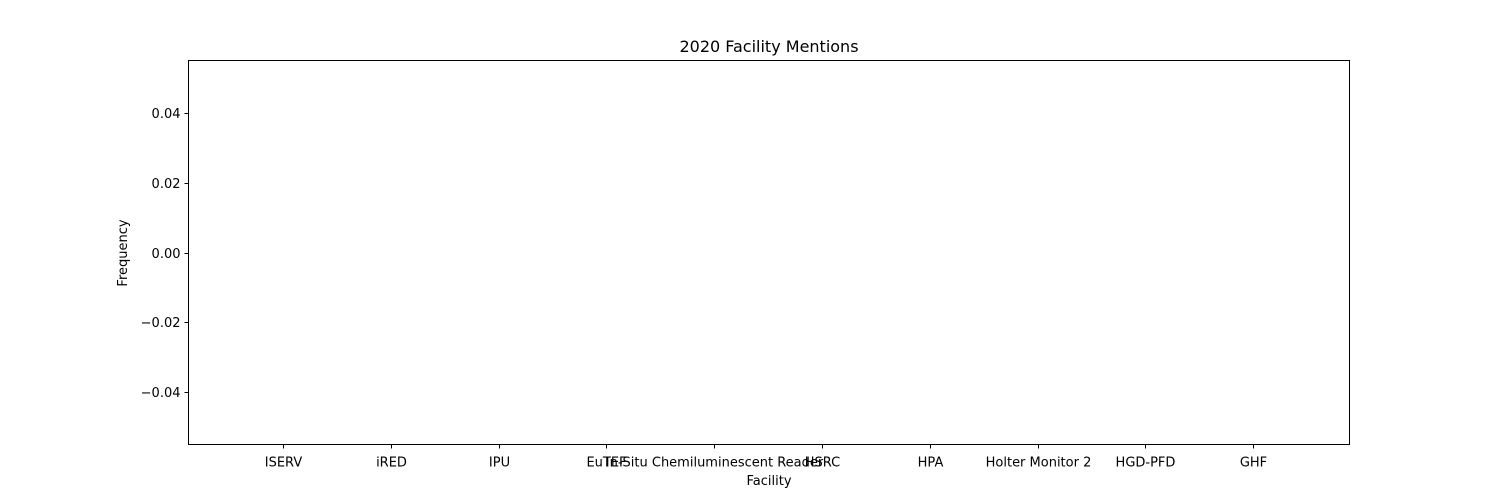 The width and height of the screenshot is (1500, 500). I want to click on x-tick-label: ISERV, so click(284, 463).